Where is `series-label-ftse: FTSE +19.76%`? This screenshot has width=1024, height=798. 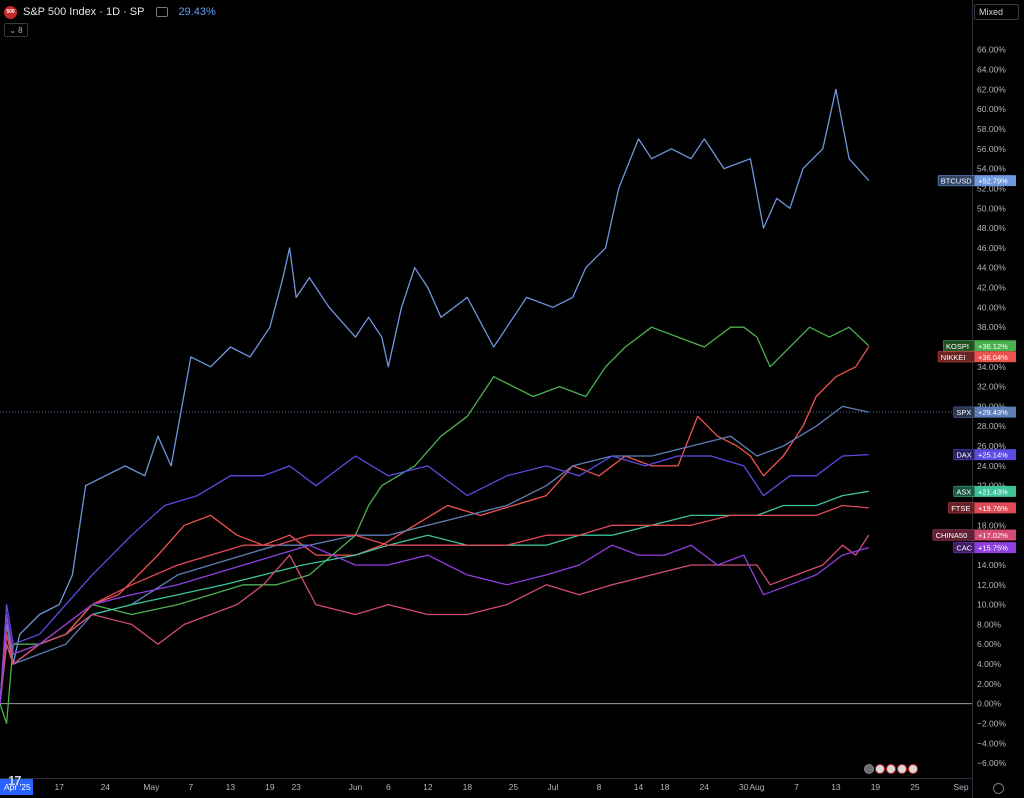
series-label-ftse: FTSE +19.76% is located at coordinates (982, 508).